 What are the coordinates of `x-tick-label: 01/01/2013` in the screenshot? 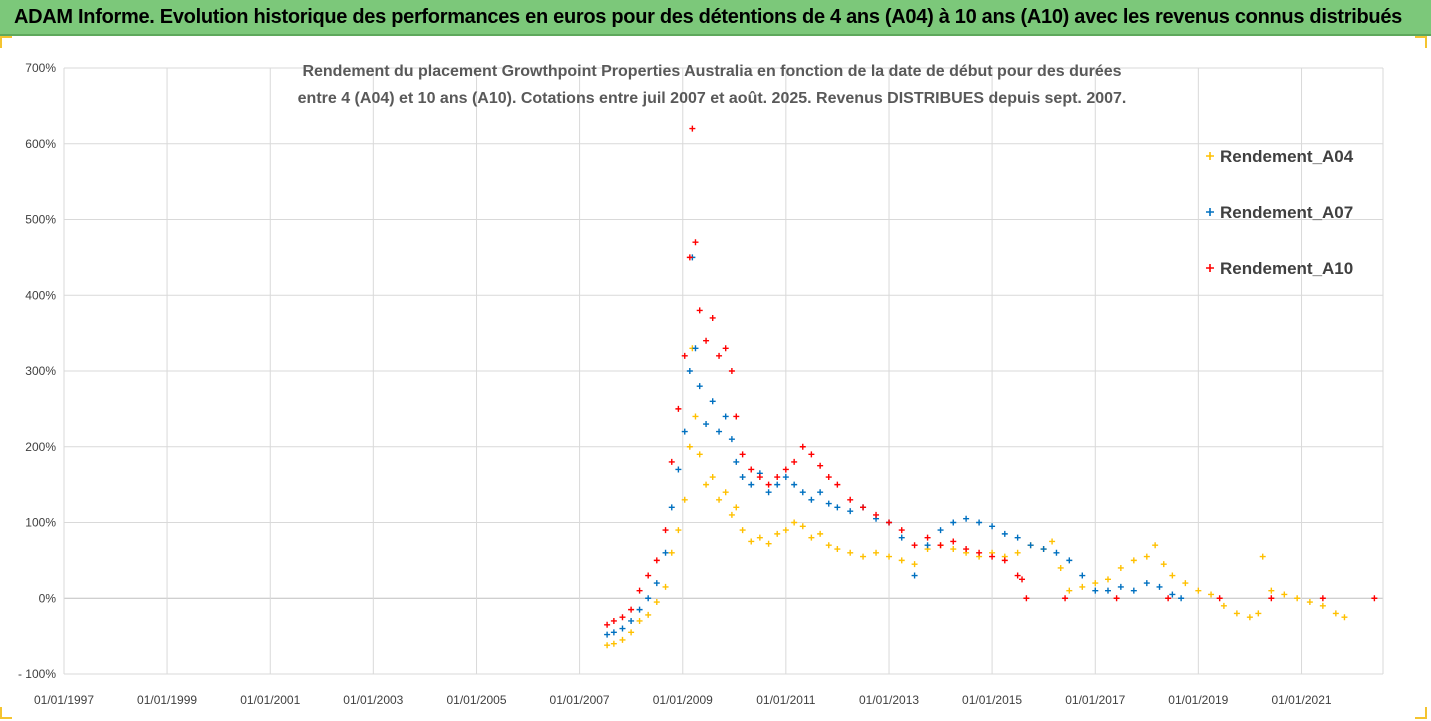 It's located at (889, 700).